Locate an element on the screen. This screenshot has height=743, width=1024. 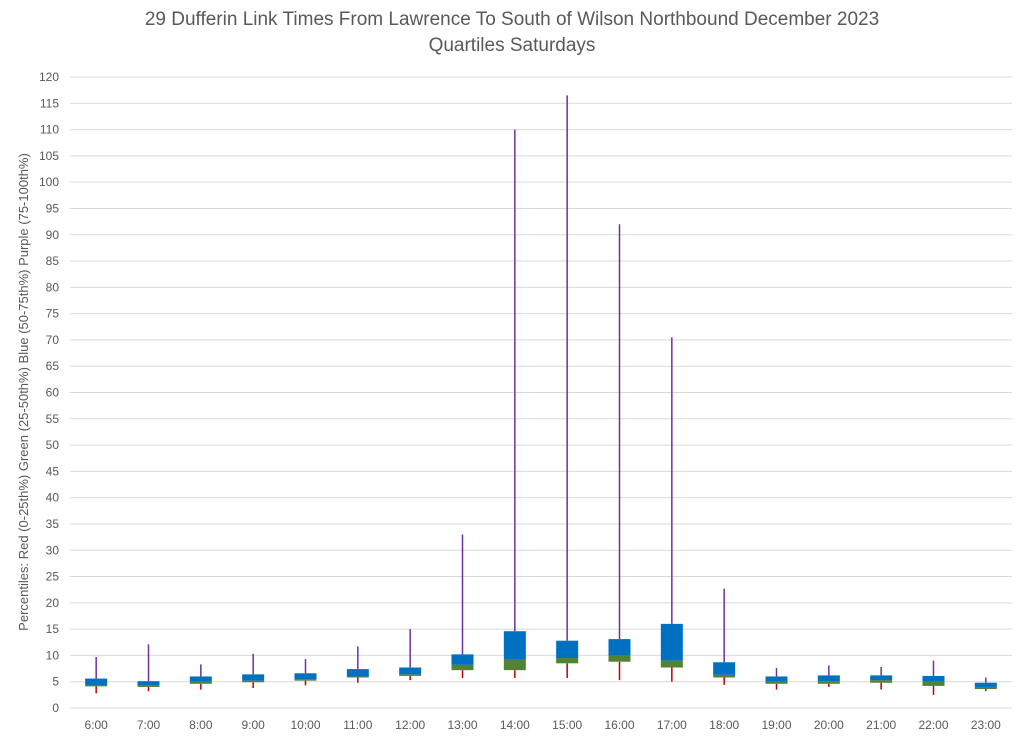
chart-subtitle: Quartiles Saturdays is located at coordinates (512, 45).